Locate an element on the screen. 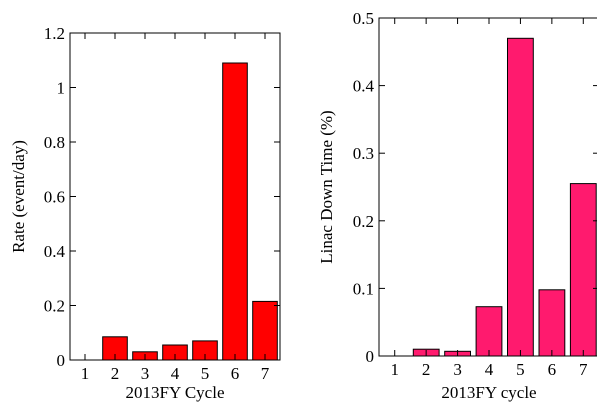  y-tick-label: 0.1 is located at coordinates (363, 288).